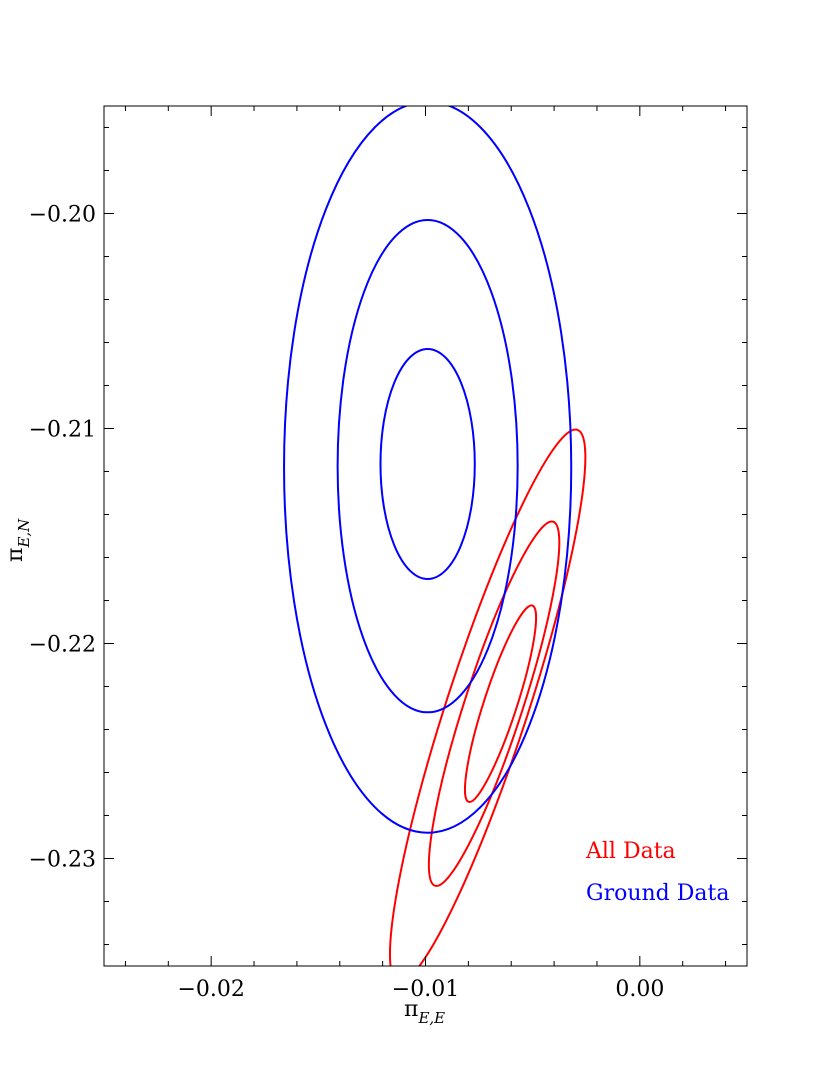  What do you see at coordinates (657, 893) in the screenshot?
I see `legend-entry-ground-data: Ground Data` at bounding box center [657, 893].